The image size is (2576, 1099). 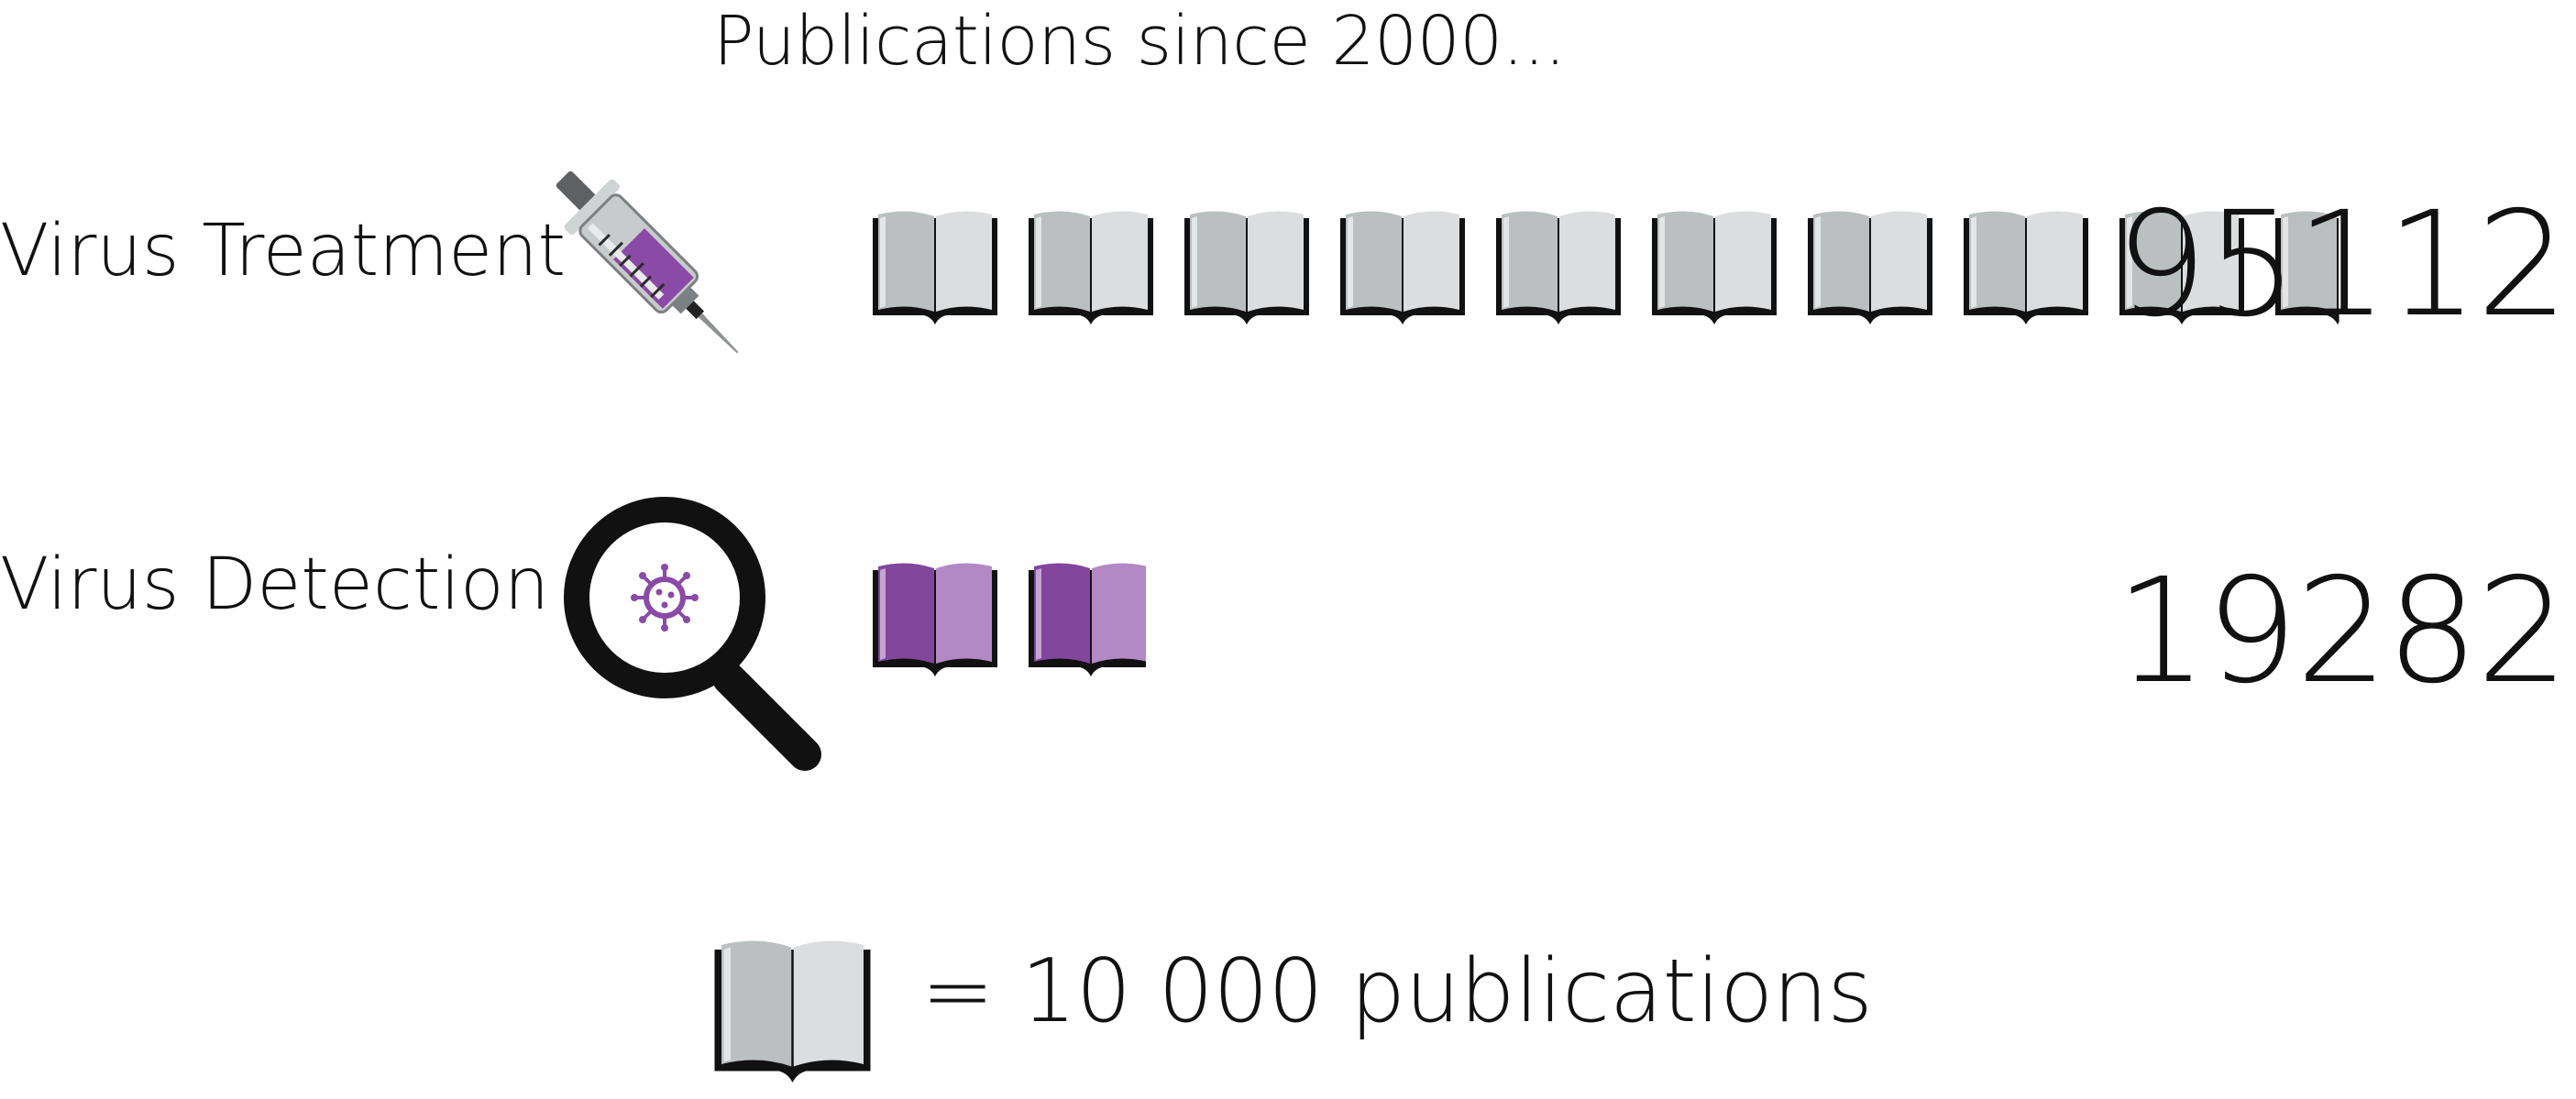 What do you see at coordinates (665, 598) in the screenshot?
I see `virus-icon` at bounding box center [665, 598].